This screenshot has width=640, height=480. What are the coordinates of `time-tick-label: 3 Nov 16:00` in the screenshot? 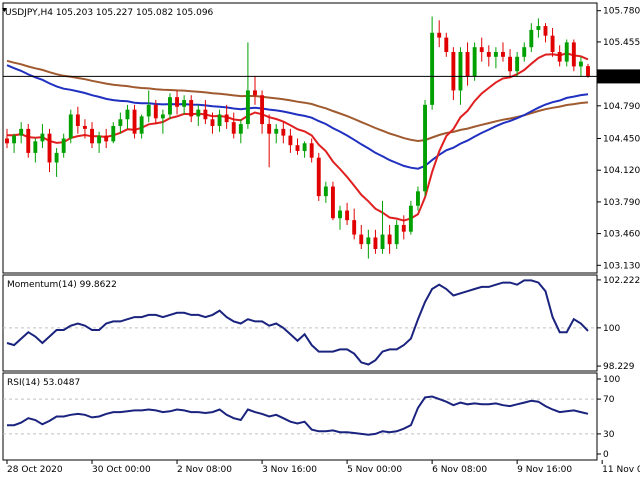 It's located at (289, 470).